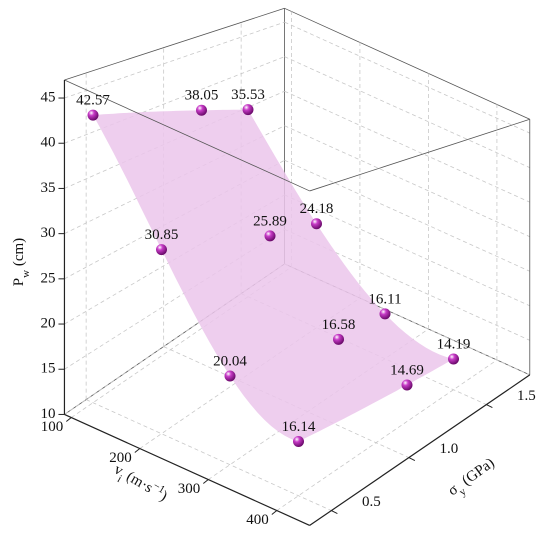  I want to click on z-tick-label: 25, so click(47, 278).